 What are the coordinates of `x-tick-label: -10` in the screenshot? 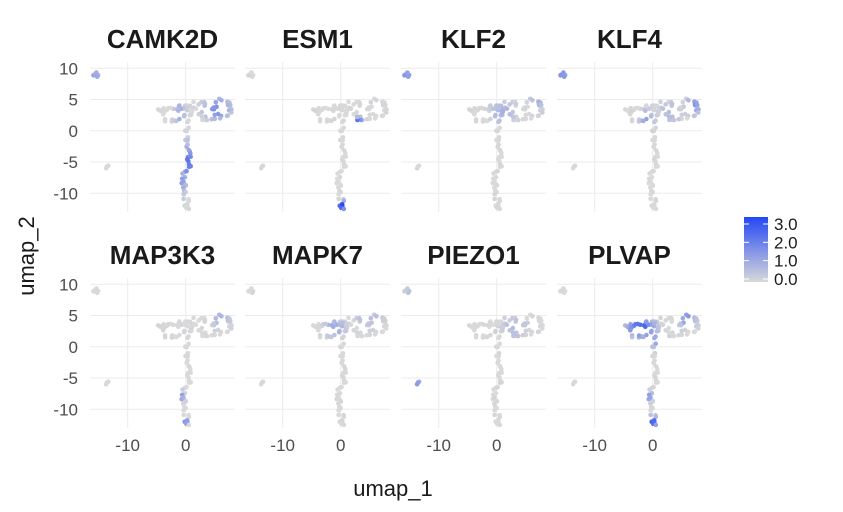 It's located at (127, 445).